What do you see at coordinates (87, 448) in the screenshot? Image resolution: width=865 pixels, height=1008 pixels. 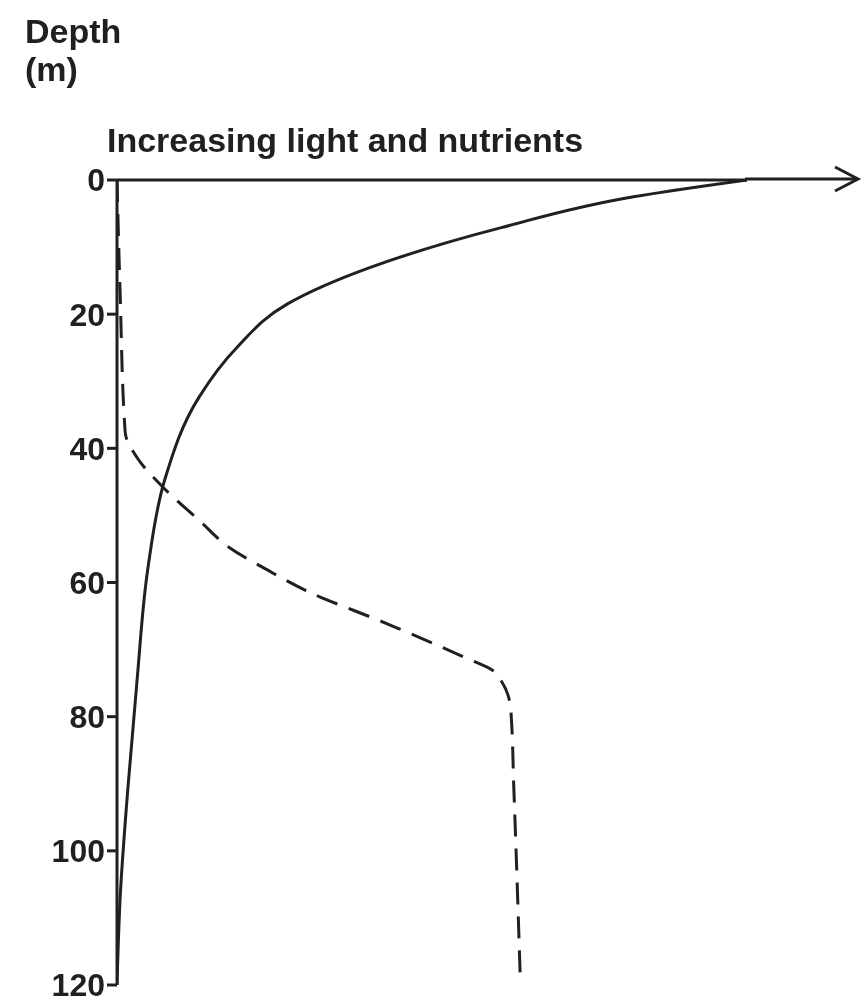 I see `y-tick-label: 40` at bounding box center [87, 448].